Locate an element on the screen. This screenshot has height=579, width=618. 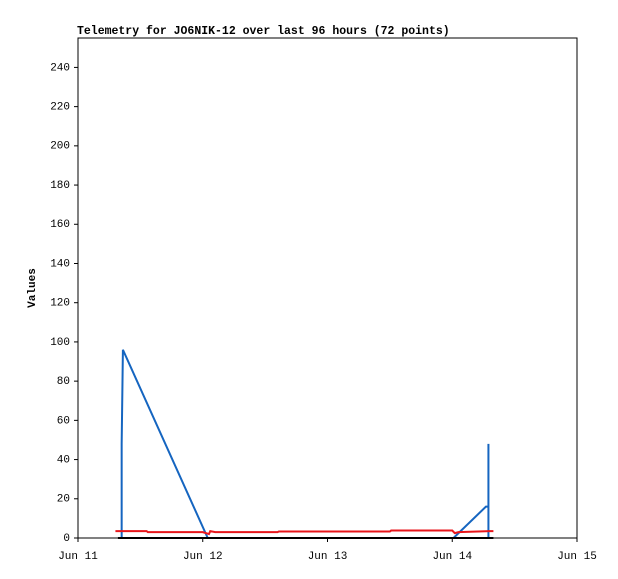
x-tick-label: Jun 11 is located at coordinates (78, 557).